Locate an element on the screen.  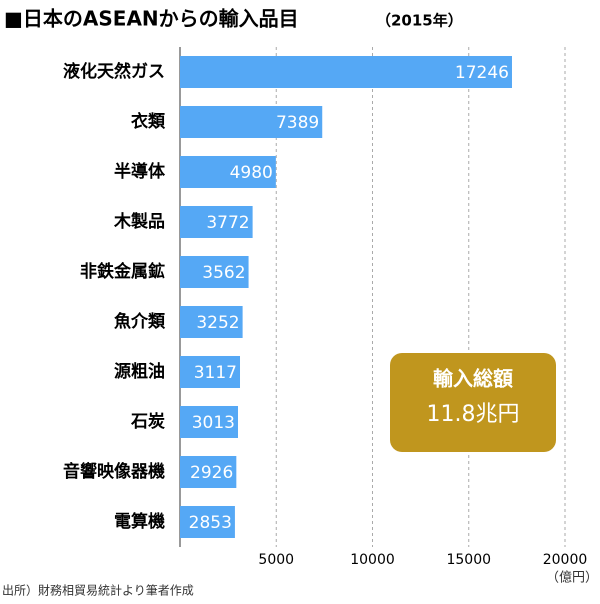
y-tick-label: 半導体 is located at coordinates (140, 171).